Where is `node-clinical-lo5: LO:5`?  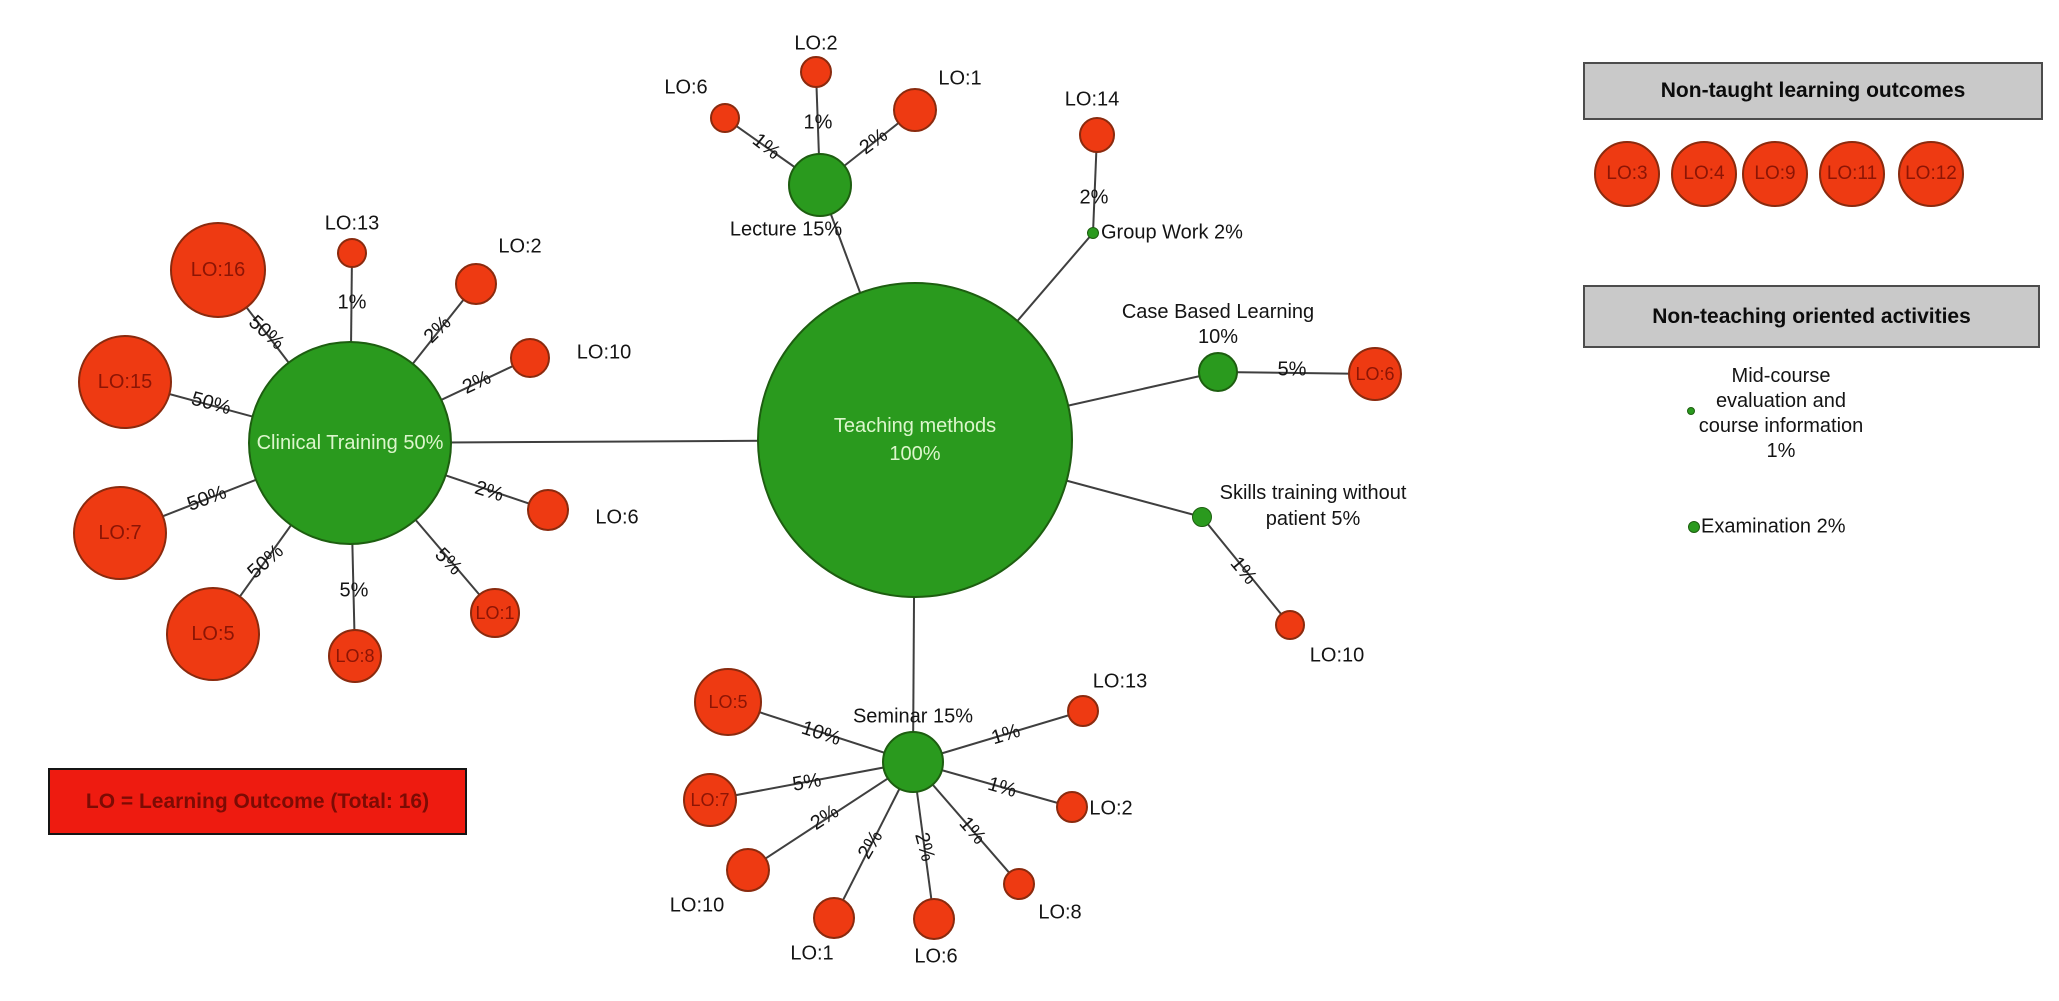
node-clinical-lo5: LO:5 is located at coordinates (213, 634).